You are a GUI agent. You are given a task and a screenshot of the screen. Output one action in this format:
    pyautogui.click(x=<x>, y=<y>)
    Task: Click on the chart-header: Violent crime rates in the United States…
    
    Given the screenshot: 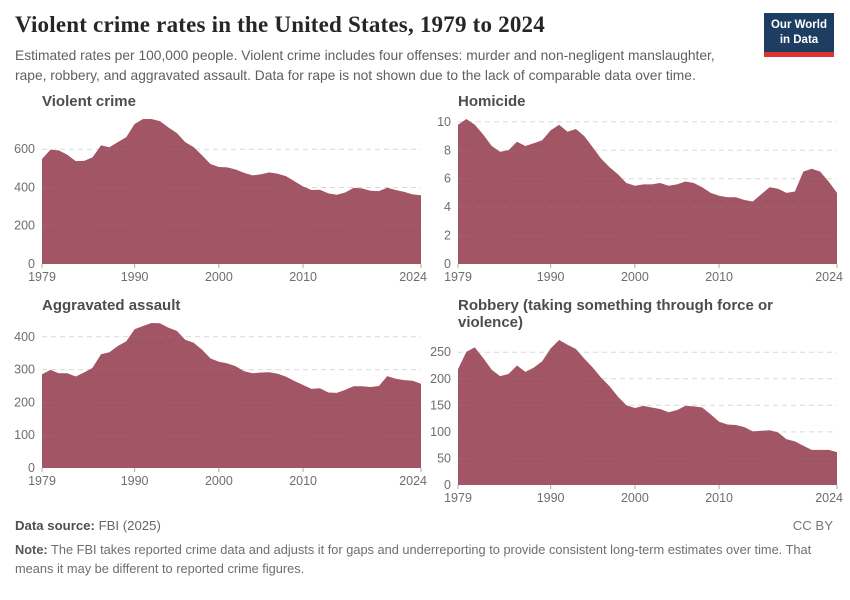 What is the action you would take?
    pyautogui.click(x=424, y=48)
    